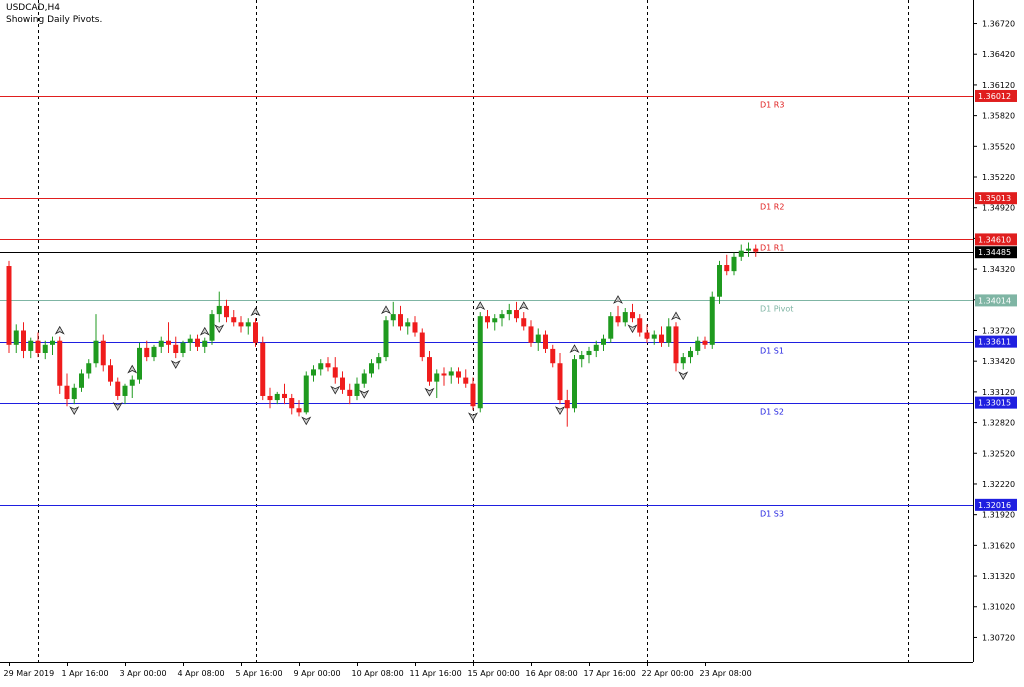  What do you see at coordinates (33, 8) in the screenshot?
I see `symbol-title: USDCAD,H4` at bounding box center [33, 8].